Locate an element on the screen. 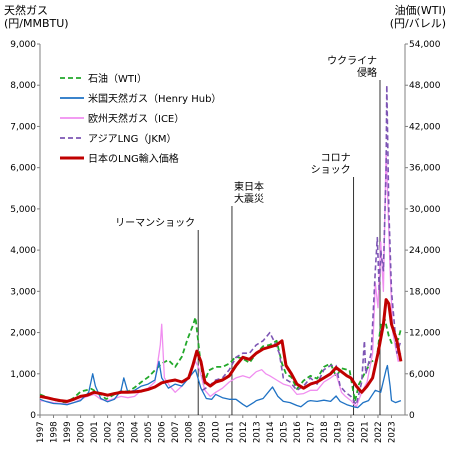 The image size is (450, 450). x-tick-label: 2014 is located at coordinates (271, 432).